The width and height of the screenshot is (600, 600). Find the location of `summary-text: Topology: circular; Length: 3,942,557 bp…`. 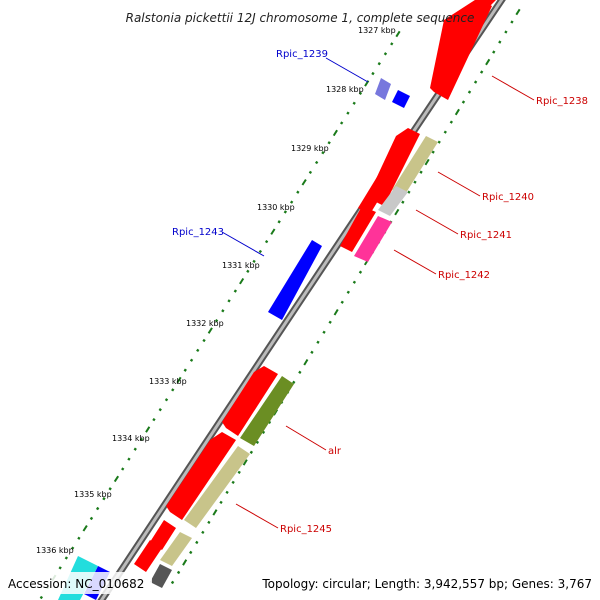

summary-text: Topology: circular; Length: 3,942,557 bp… is located at coordinates (426, 584).